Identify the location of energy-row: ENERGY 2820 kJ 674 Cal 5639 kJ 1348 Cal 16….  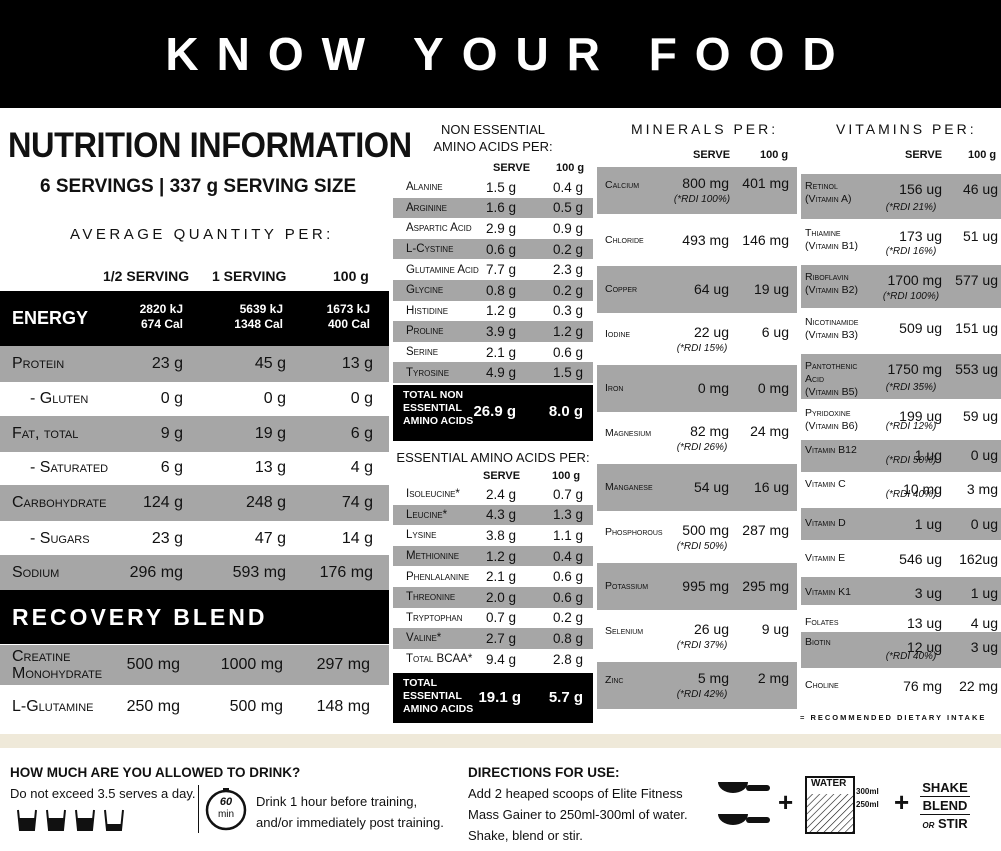
(194, 318).